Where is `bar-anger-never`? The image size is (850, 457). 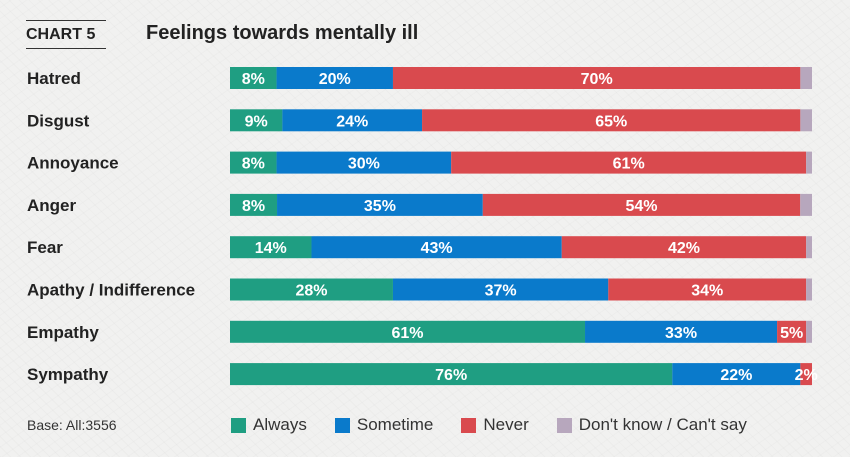 bar-anger-never is located at coordinates (641, 204).